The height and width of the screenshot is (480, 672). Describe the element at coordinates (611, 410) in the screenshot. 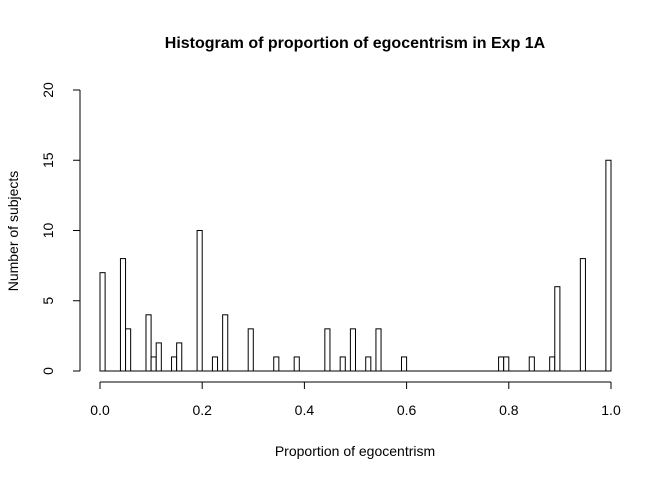

I see `x-tick-label-5: 1.0` at that location.